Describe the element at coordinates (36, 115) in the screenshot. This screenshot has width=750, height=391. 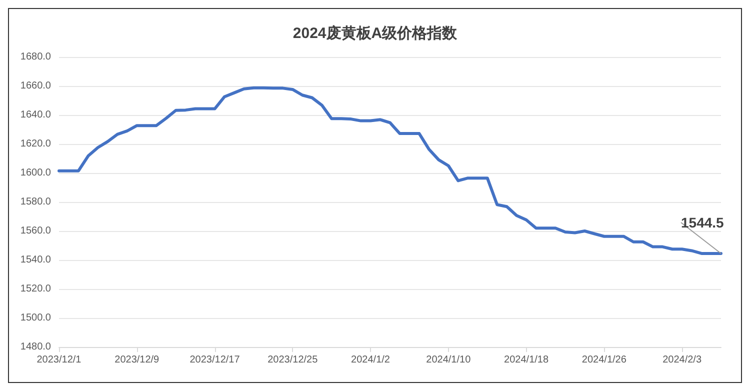
I see `y-tick-label: 1640.0` at that location.